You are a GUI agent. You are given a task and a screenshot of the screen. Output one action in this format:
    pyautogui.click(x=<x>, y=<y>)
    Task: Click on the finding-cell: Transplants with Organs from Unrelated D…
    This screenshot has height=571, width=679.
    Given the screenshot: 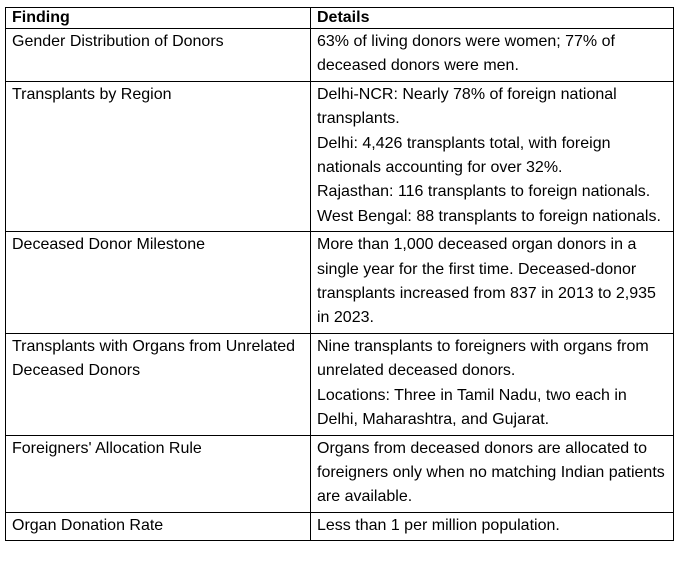 What is the action you would take?
    pyautogui.click(x=158, y=384)
    